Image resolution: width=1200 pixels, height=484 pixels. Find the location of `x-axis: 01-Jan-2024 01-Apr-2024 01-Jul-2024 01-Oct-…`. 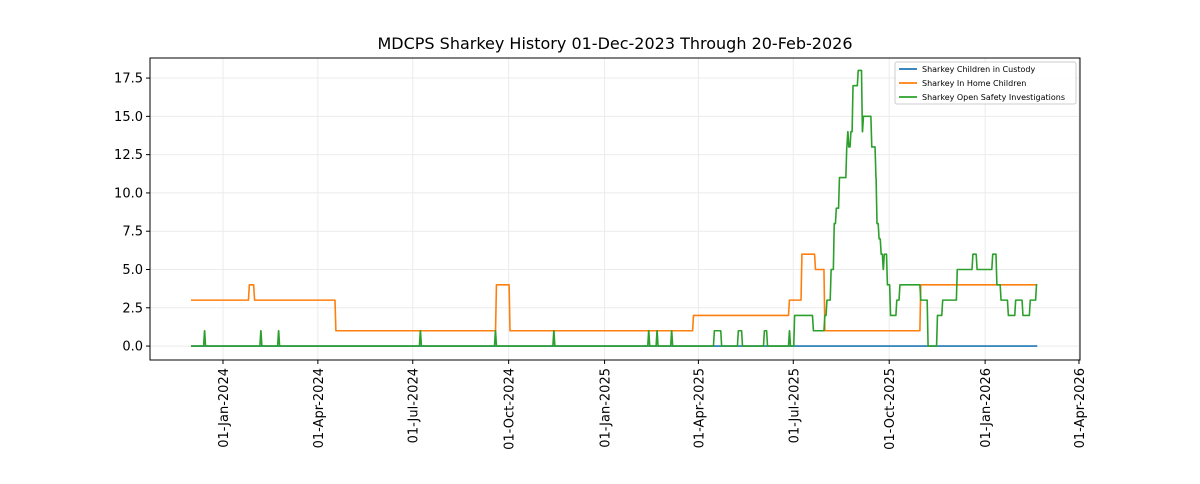

x-axis: 01-Jan-2024 01-Apr-2024 01-Jul-2024 01-Oct-… is located at coordinates (652, 405).